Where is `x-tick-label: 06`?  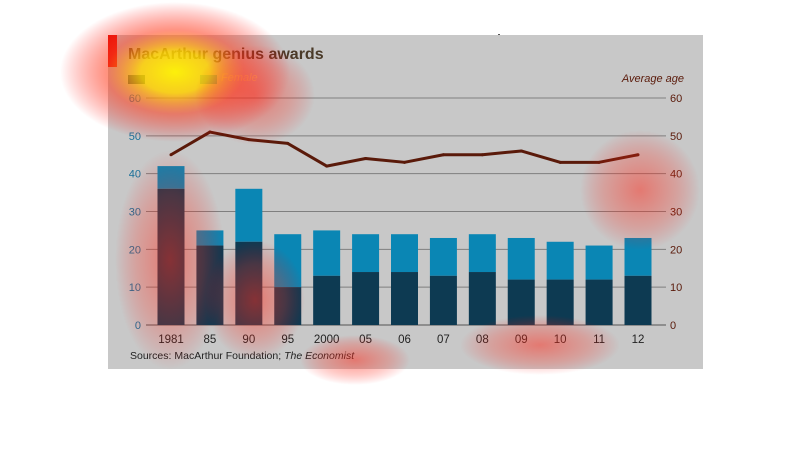
x-tick-label: 06 is located at coordinates (404, 340).